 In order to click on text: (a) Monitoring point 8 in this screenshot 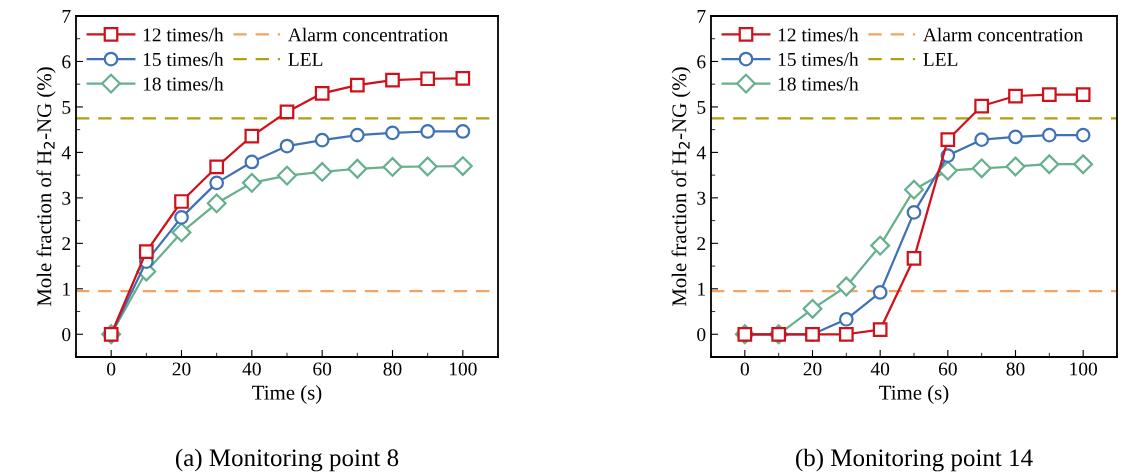, I will do `click(287, 460)`.